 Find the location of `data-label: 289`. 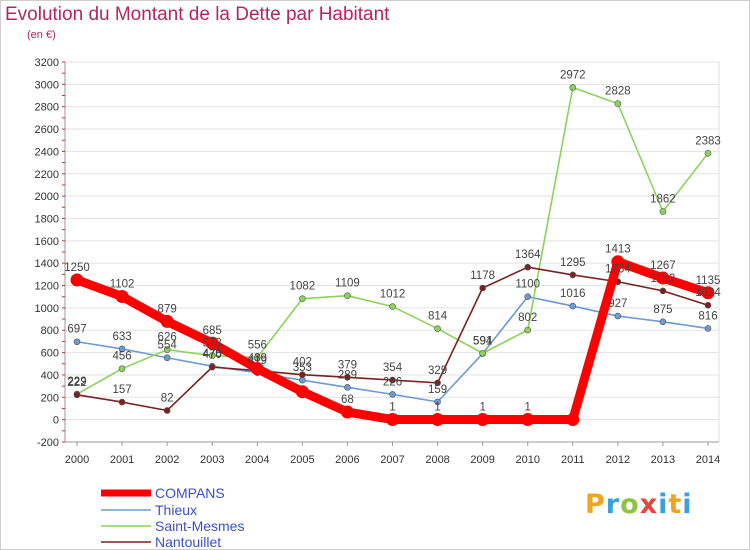

data-label: 289 is located at coordinates (347, 375).